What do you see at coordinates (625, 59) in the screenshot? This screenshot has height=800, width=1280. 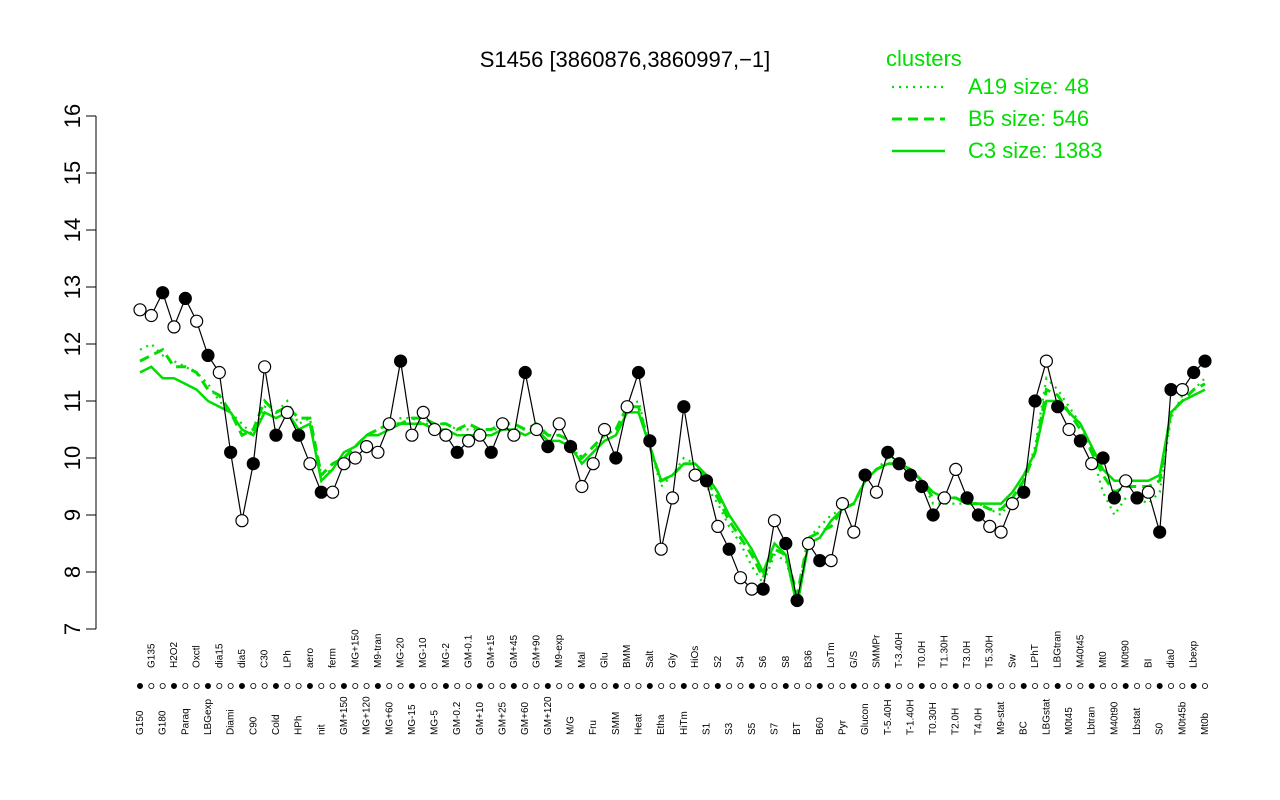 I see `chart-title: S1456 [3860876,3860997,−1]` at bounding box center [625, 59].